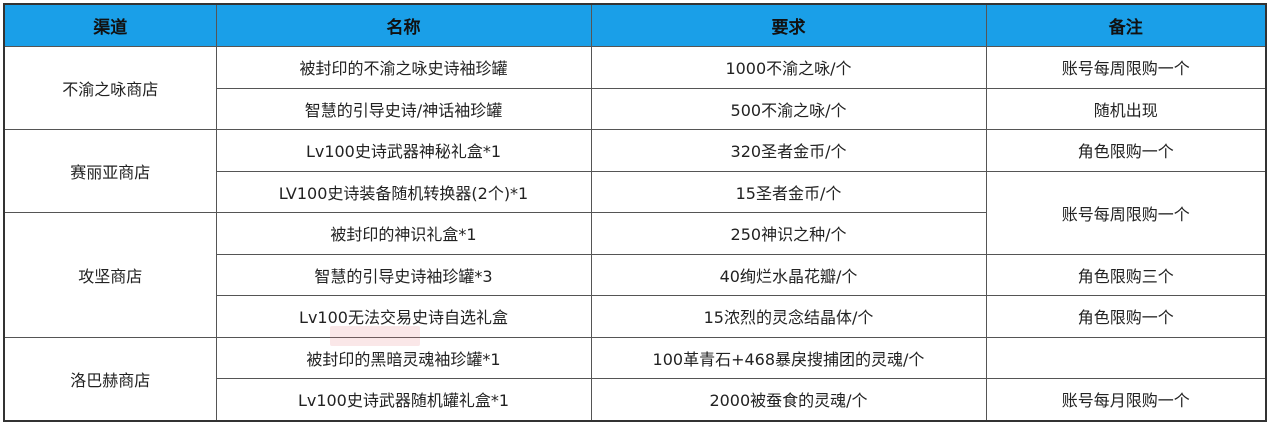 This screenshot has height=423, width=1269. Describe the element at coordinates (1126, 108) in the screenshot. I see `note-cell: 随机出现` at that location.